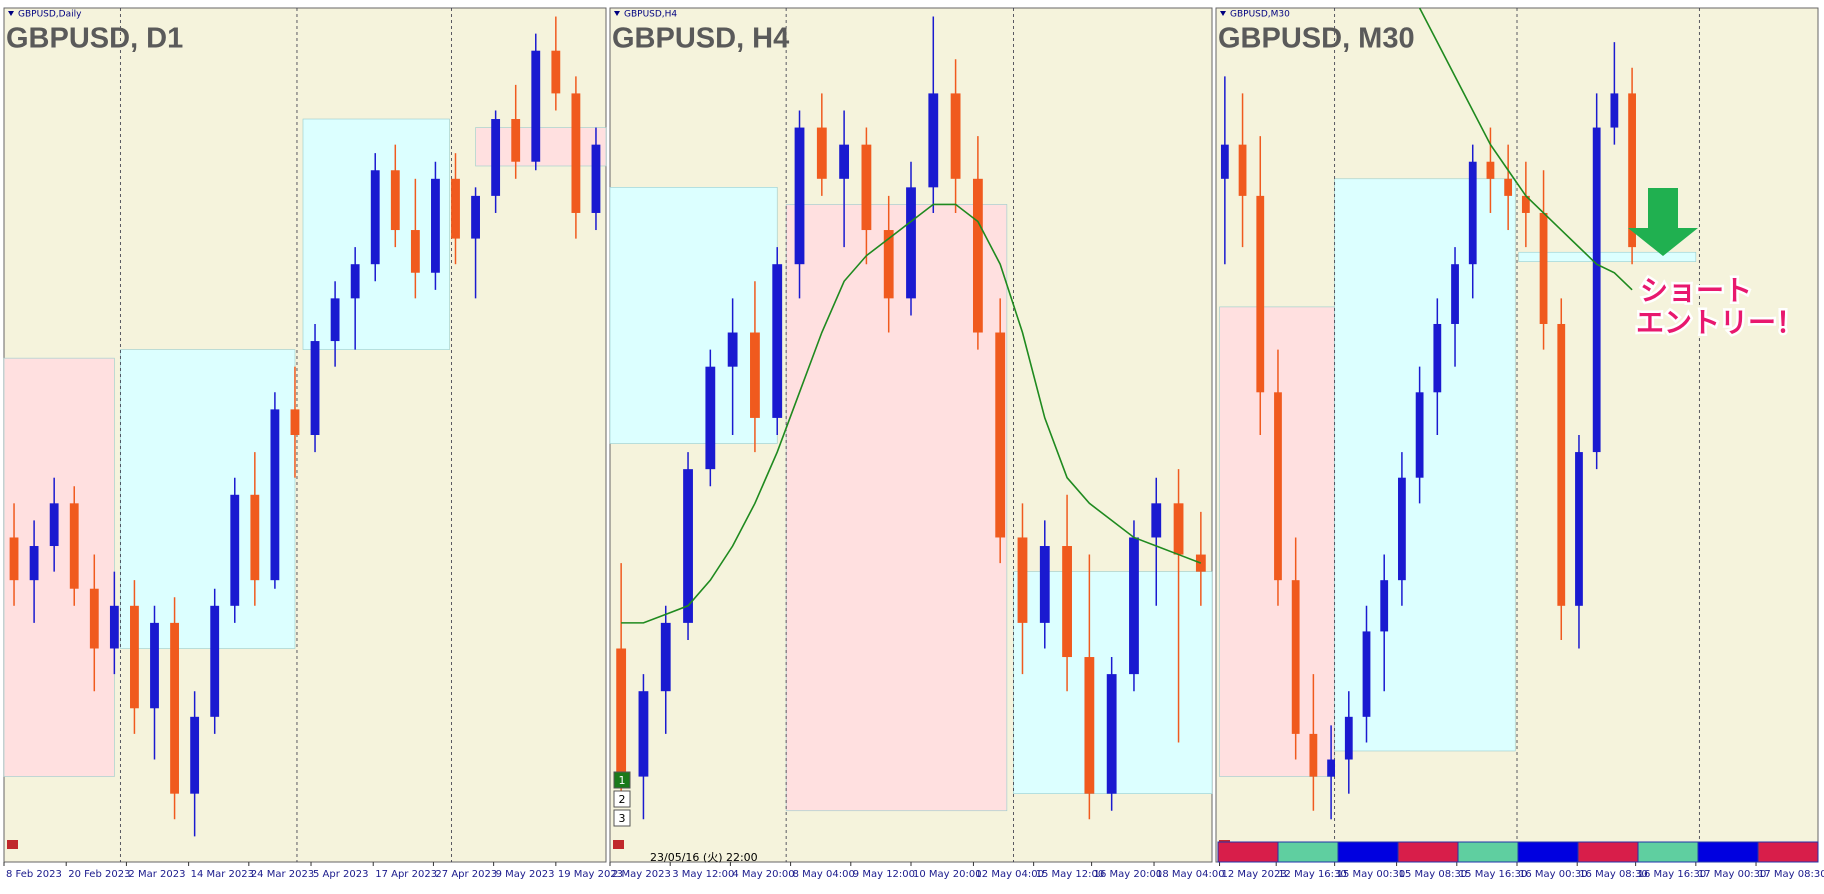 The image size is (1824, 894). Describe the element at coordinates (94, 39) in the screenshot. I see `chart-title: GBPUSD, D1` at that location.